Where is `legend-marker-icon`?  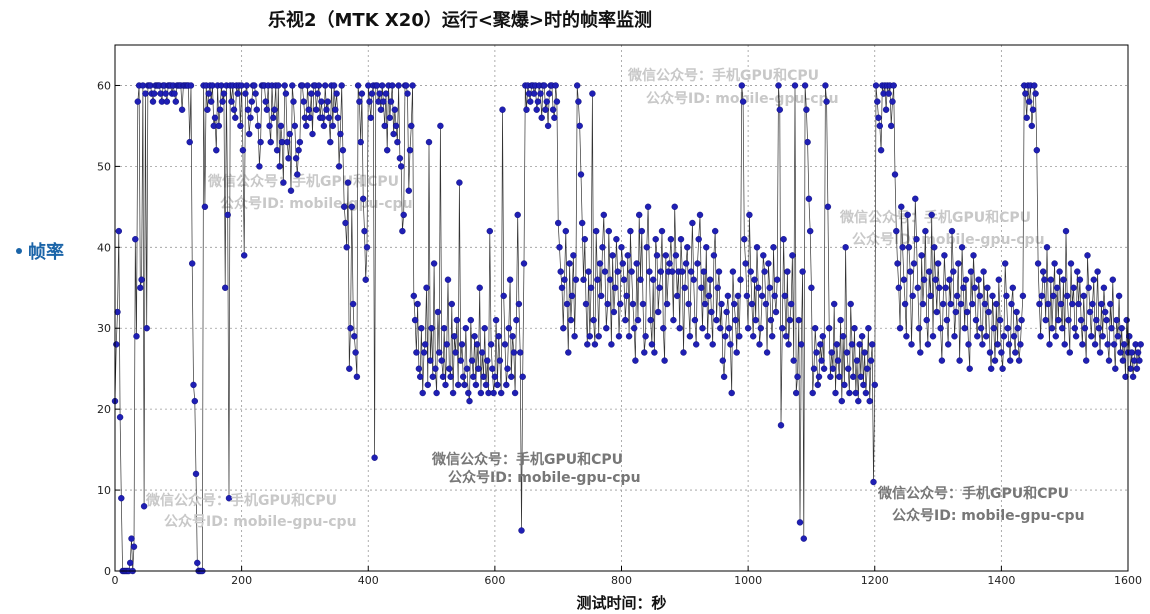
legend-marker-icon is located at coordinates (19, 251).